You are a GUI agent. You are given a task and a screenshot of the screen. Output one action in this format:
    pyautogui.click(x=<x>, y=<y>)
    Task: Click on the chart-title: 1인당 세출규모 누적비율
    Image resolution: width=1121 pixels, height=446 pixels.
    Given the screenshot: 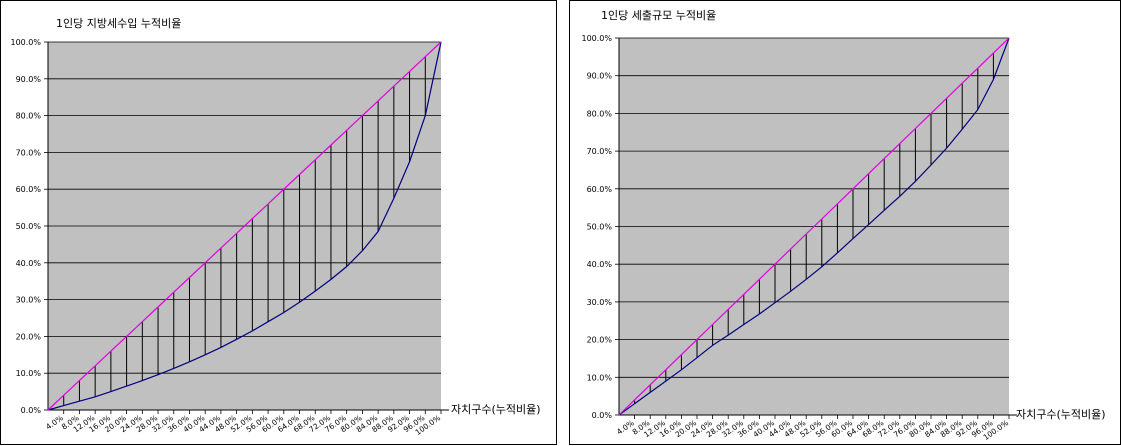 What is the action you would take?
    pyautogui.click(x=658, y=15)
    